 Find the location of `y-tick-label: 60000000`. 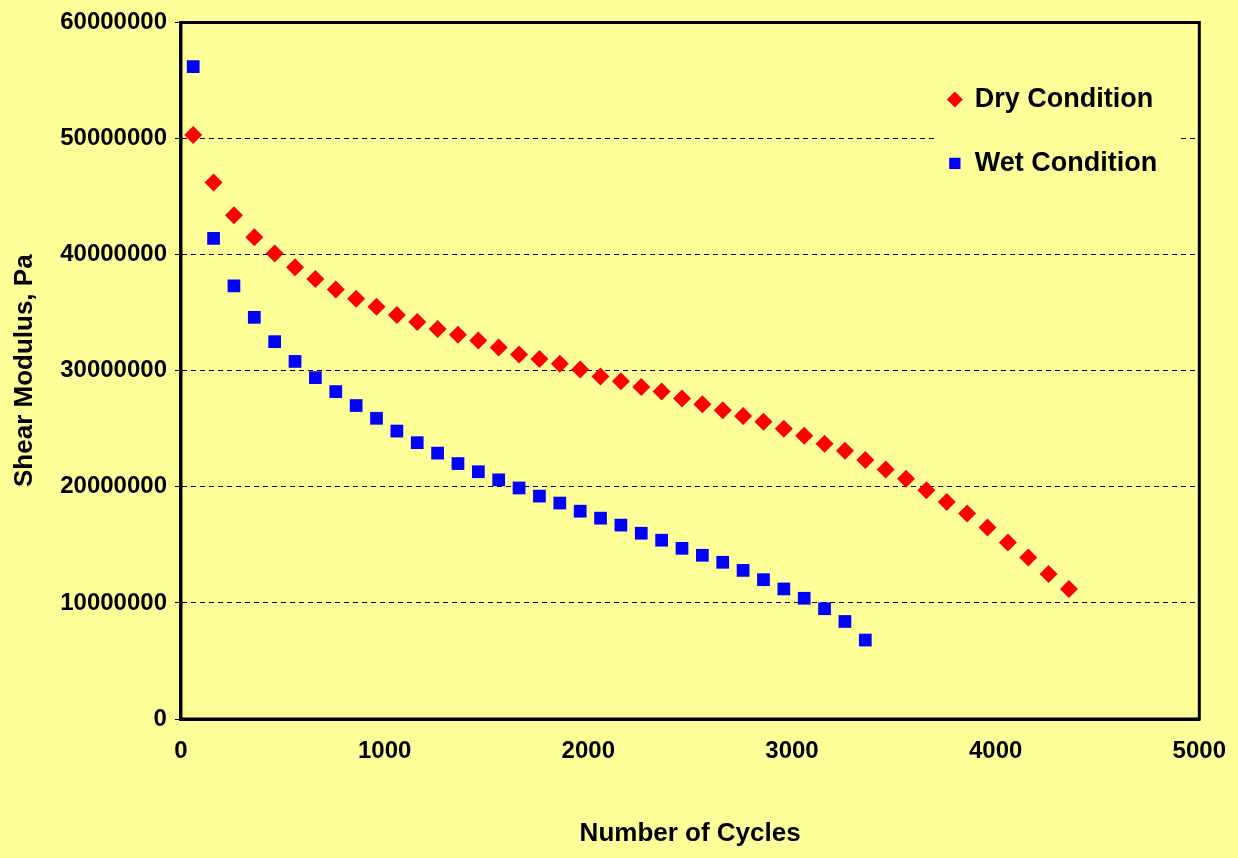

y-tick-label: 60000000 is located at coordinates (113, 21).